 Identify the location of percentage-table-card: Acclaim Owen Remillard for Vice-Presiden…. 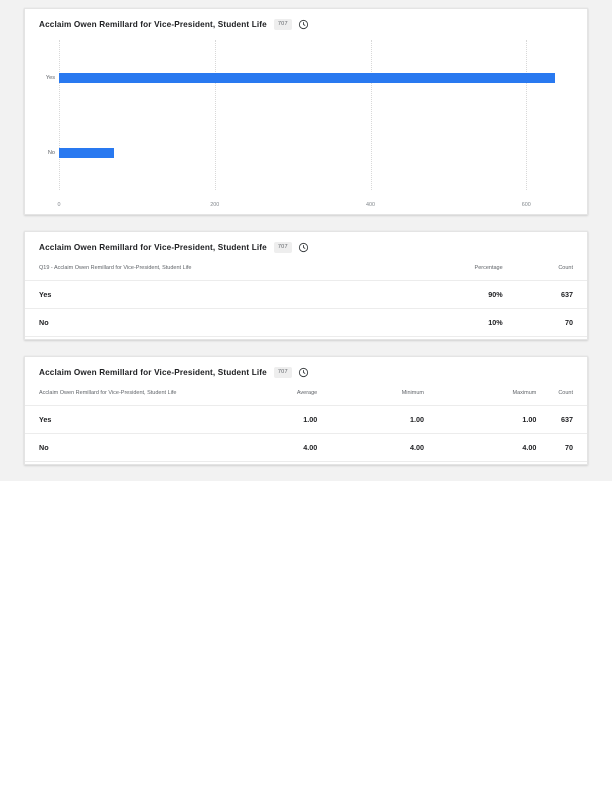
(306, 286).